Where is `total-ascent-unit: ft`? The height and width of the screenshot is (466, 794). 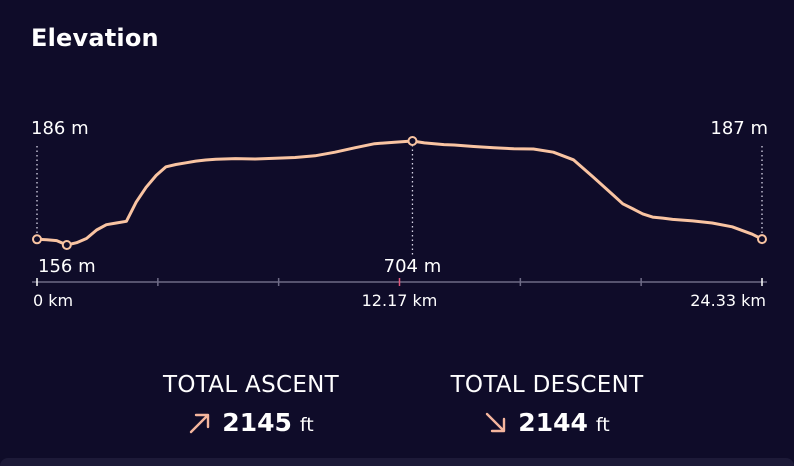
total-ascent-unit: ft is located at coordinates (306, 425).